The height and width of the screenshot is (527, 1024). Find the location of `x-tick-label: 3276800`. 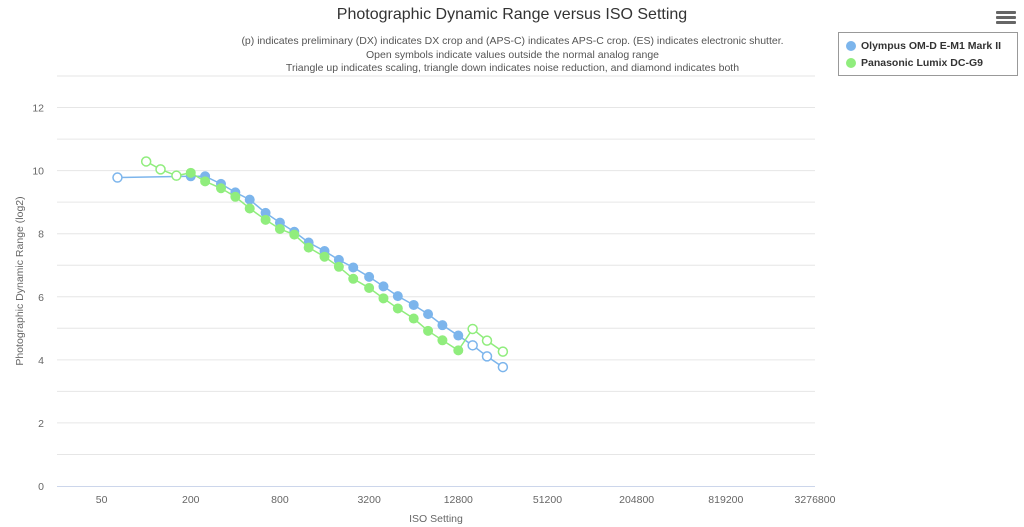

x-tick-label: 3276800 is located at coordinates (815, 500).